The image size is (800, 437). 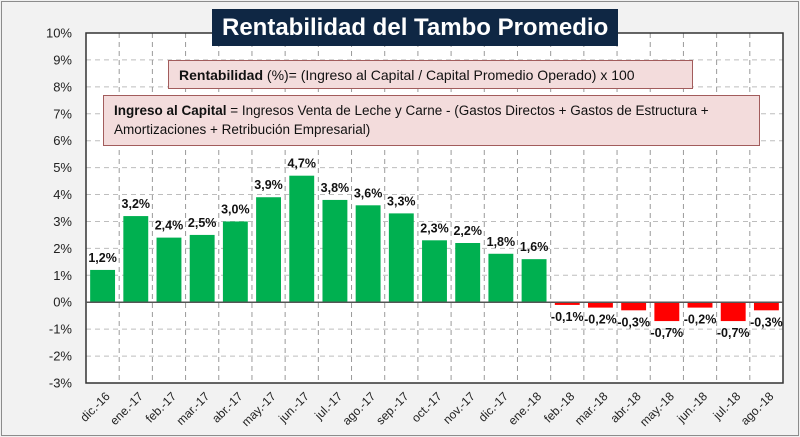 What do you see at coordinates (59, 208) in the screenshot?
I see `y-axis-ticks: 10% 9% 8% 7% 6% 5% 4% 3% 2% 1% 0% -1% -2% -3%` at bounding box center [59, 208].